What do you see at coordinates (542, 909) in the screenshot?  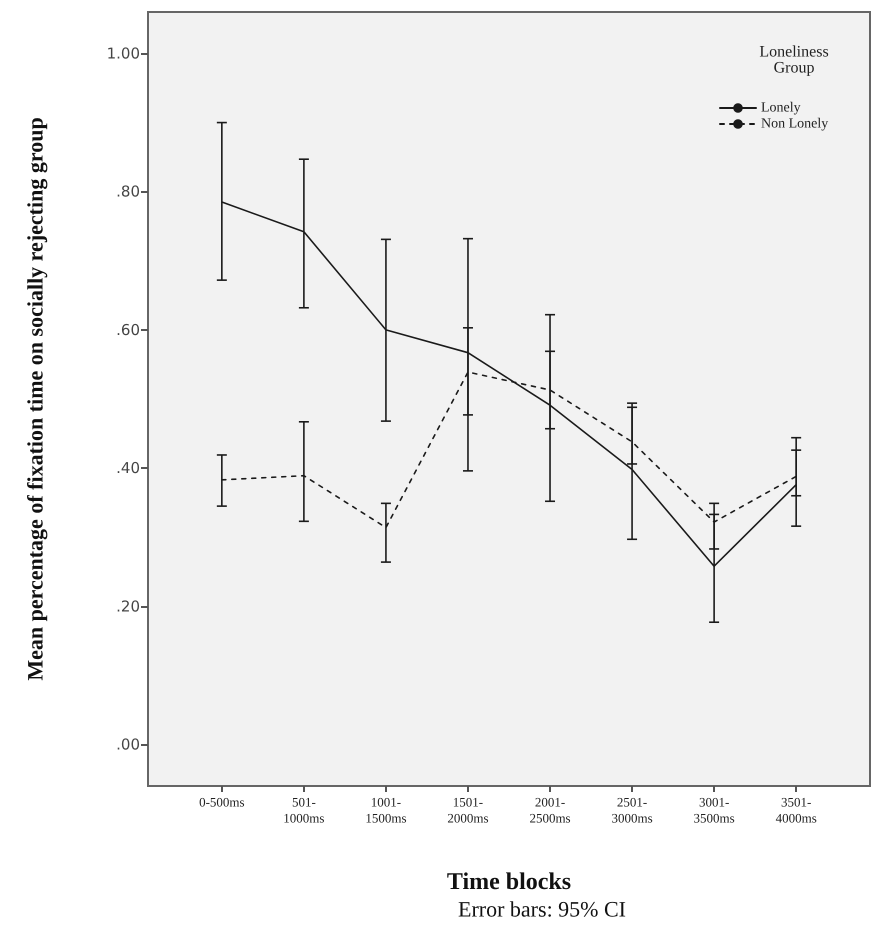 I see `text: Error bars: 95% CI` at bounding box center [542, 909].